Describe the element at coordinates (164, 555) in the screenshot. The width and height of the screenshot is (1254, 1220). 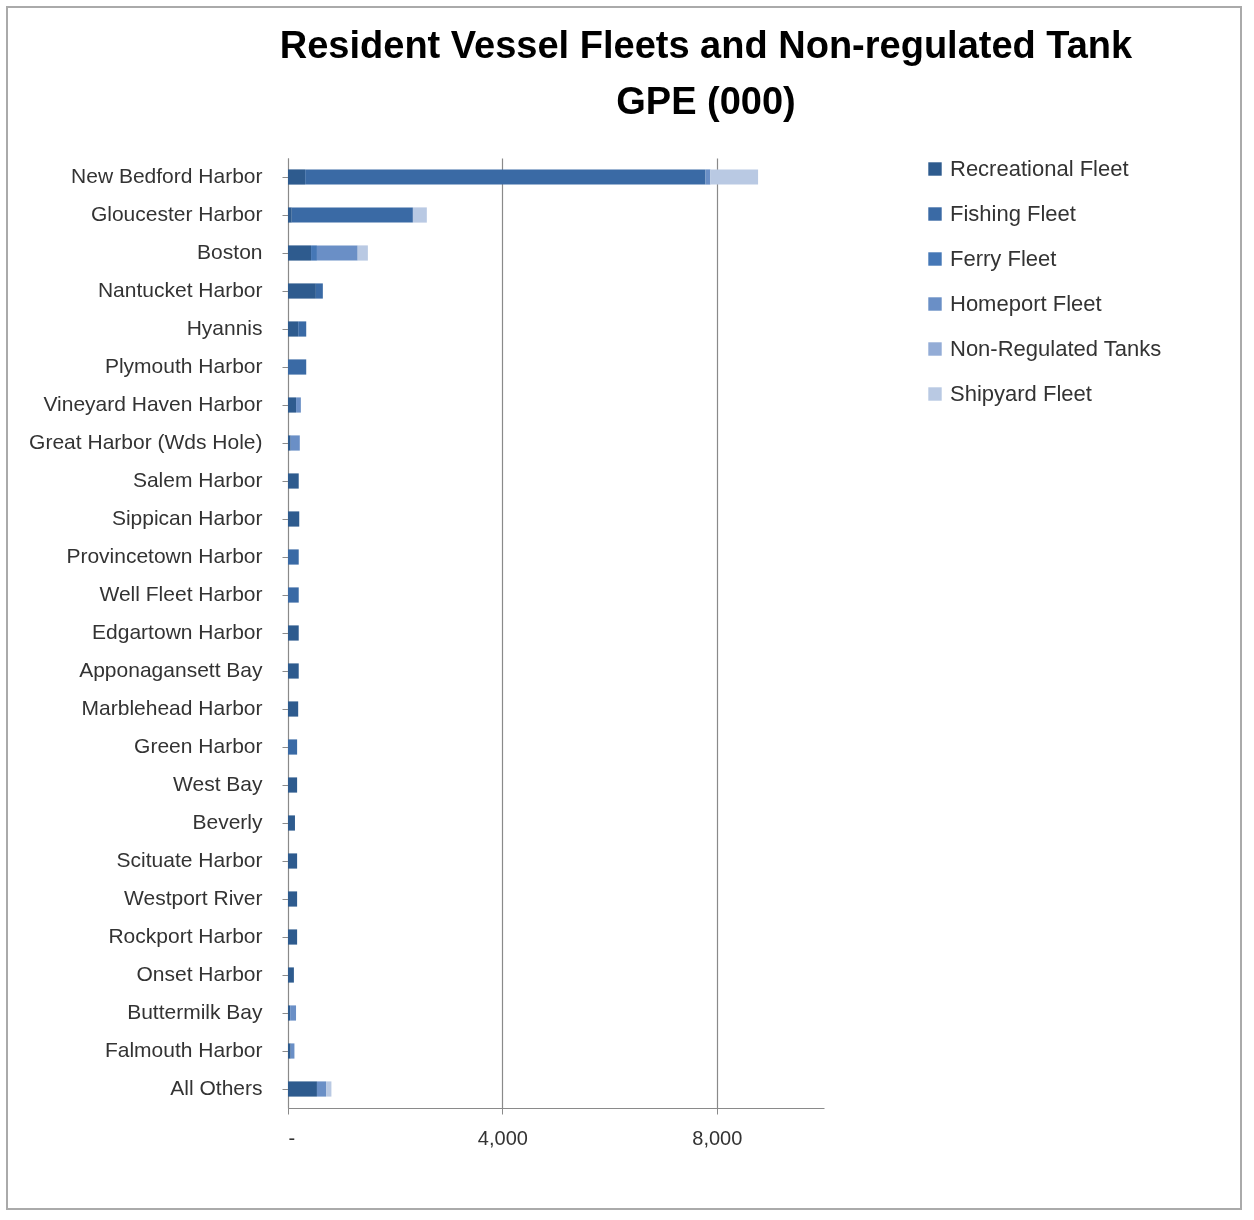
I see `y-tick-label: Provincetown Harbor` at that location.